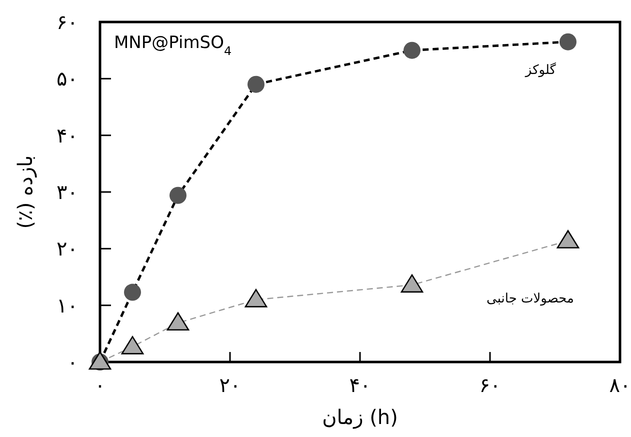  Describe the element at coordinates (230, 385) in the screenshot. I see `x-tick-label: ۲۰` at that location.